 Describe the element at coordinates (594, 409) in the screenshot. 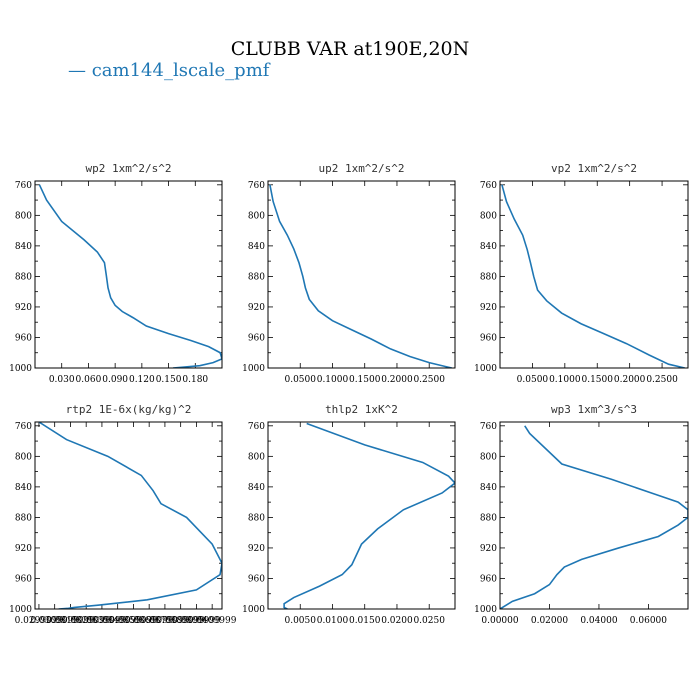

I see `panel-title: wp3 1xm^3/s^3` at that location.